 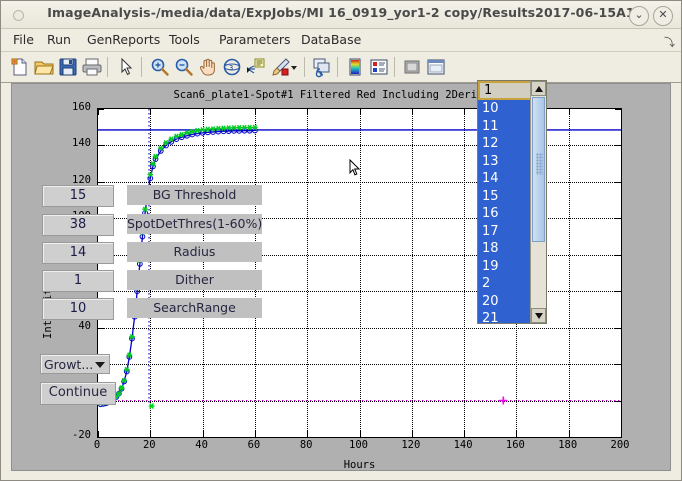 I want to click on dither-label: Dither, so click(x=194, y=280).